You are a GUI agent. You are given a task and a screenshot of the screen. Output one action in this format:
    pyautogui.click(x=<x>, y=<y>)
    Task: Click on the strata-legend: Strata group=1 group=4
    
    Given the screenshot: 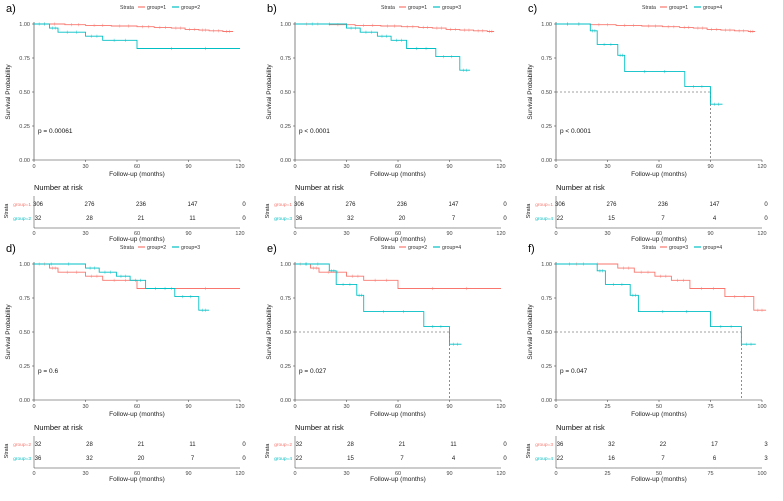 What is the action you would take?
    pyautogui.click(x=682, y=8)
    